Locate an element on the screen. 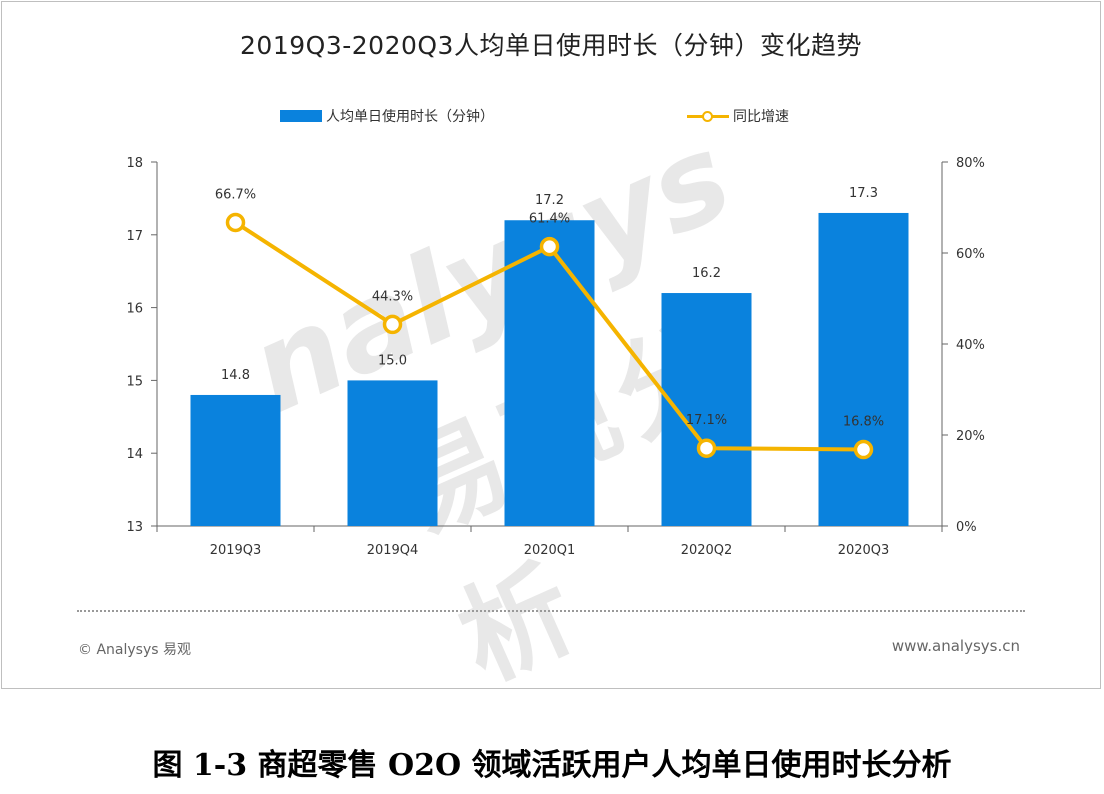  bar-value-label: 16.2 is located at coordinates (706, 273).